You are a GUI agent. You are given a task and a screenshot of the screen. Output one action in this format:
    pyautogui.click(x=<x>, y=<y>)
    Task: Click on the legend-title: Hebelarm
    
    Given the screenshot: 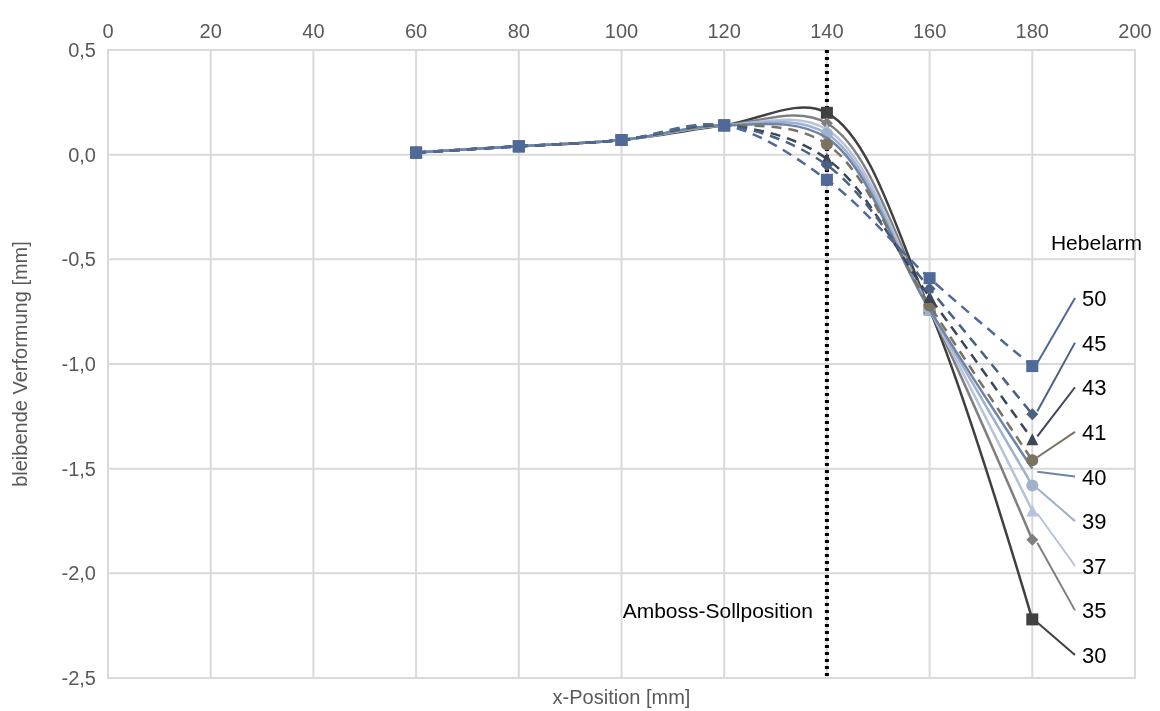 What is the action you would take?
    pyautogui.click(x=1096, y=242)
    